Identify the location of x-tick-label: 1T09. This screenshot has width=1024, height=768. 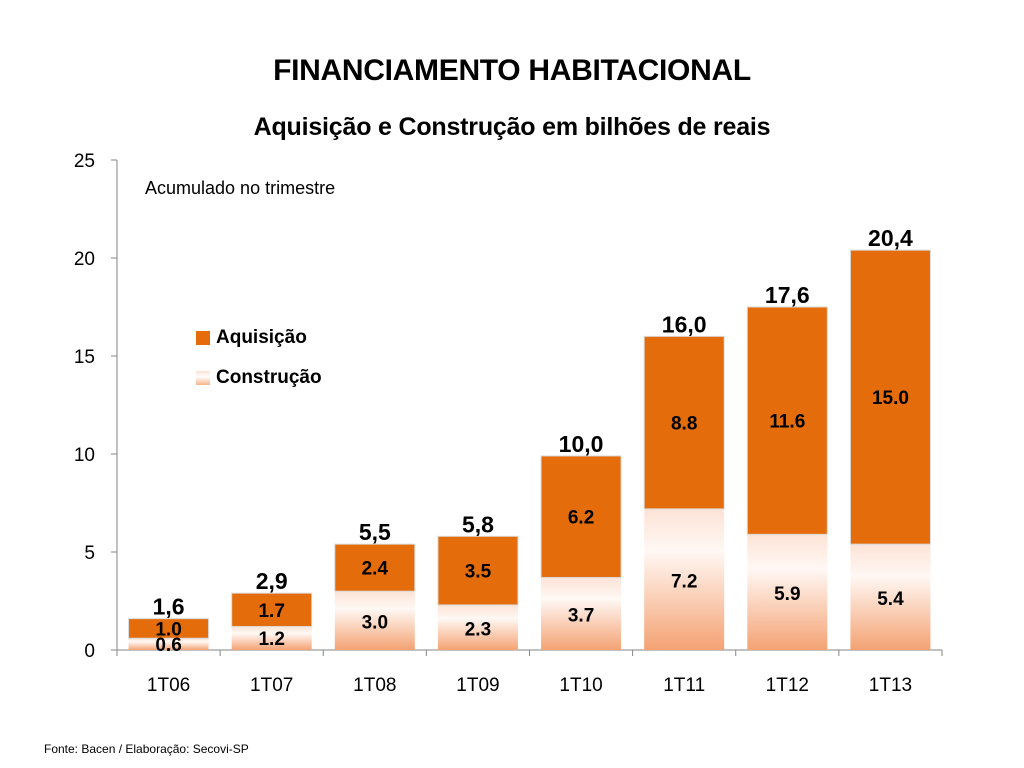
(477, 685).